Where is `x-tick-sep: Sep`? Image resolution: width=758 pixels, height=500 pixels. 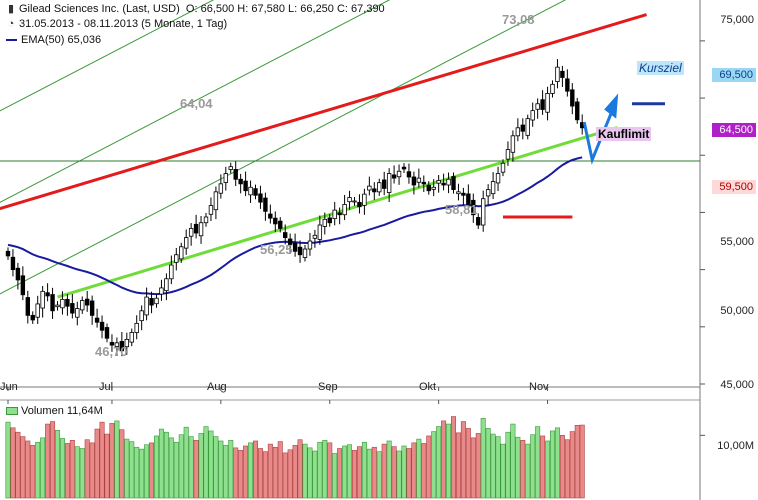 x-tick-sep: Sep is located at coordinates (328, 387).